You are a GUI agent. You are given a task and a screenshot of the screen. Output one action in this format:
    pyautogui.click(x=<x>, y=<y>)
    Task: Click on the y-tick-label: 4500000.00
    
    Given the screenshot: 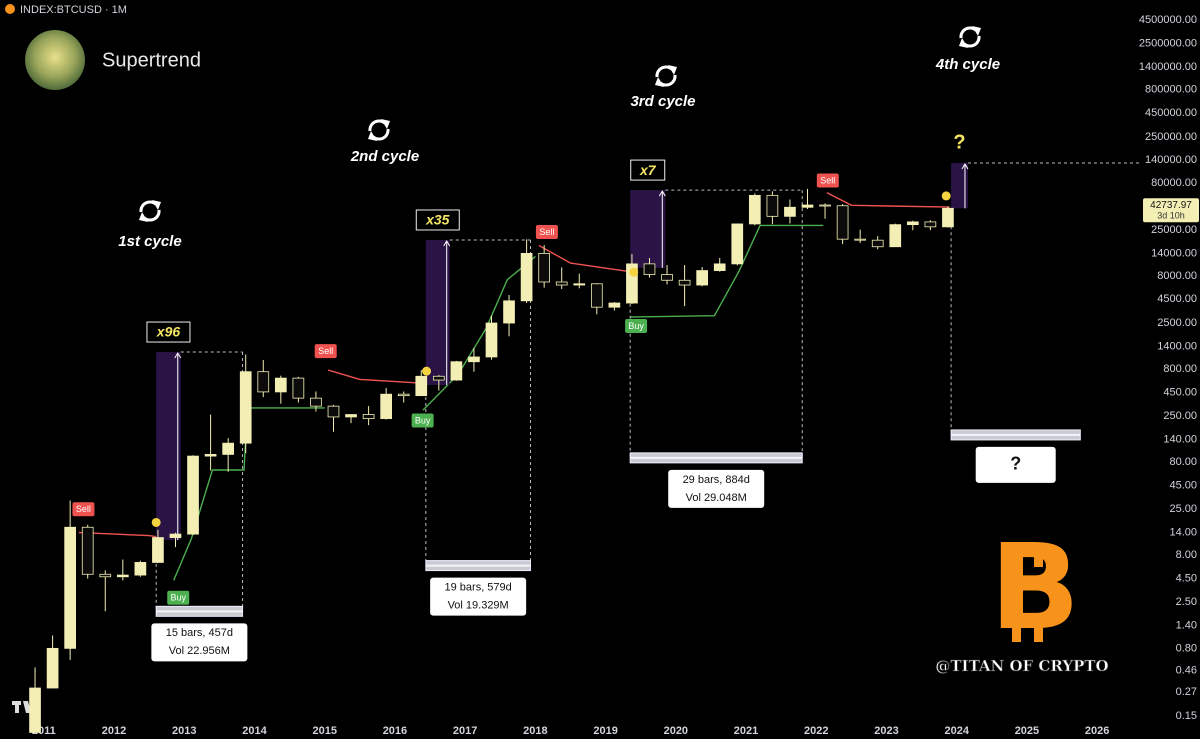 What is the action you would take?
    pyautogui.click(x=1168, y=20)
    